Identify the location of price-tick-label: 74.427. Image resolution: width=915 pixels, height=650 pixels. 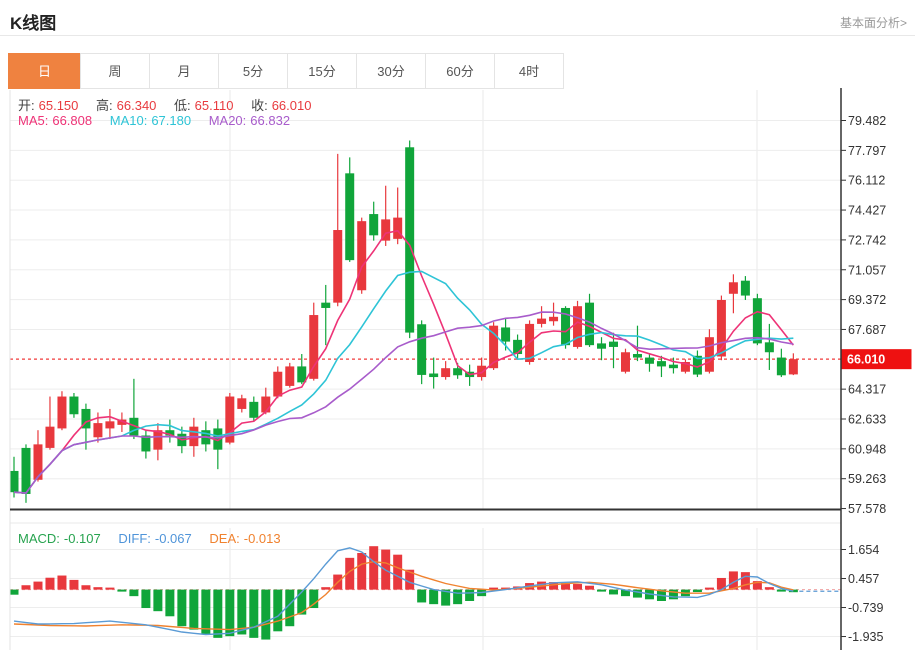
(867, 211).